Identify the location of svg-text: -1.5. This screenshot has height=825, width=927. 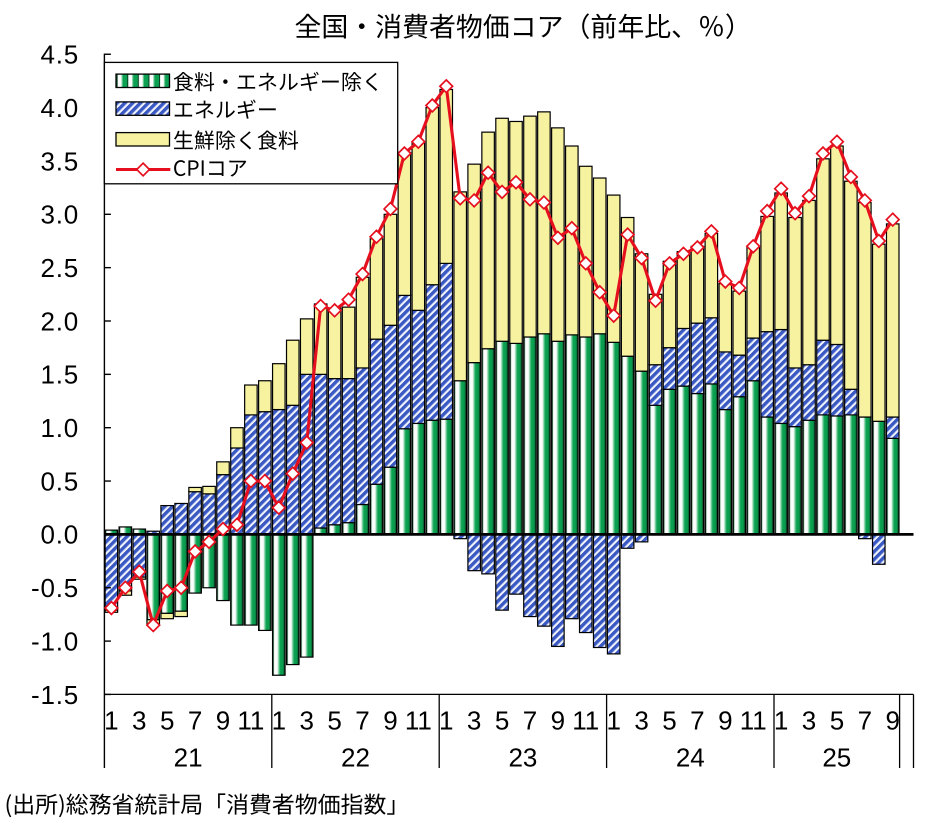
(55, 695).